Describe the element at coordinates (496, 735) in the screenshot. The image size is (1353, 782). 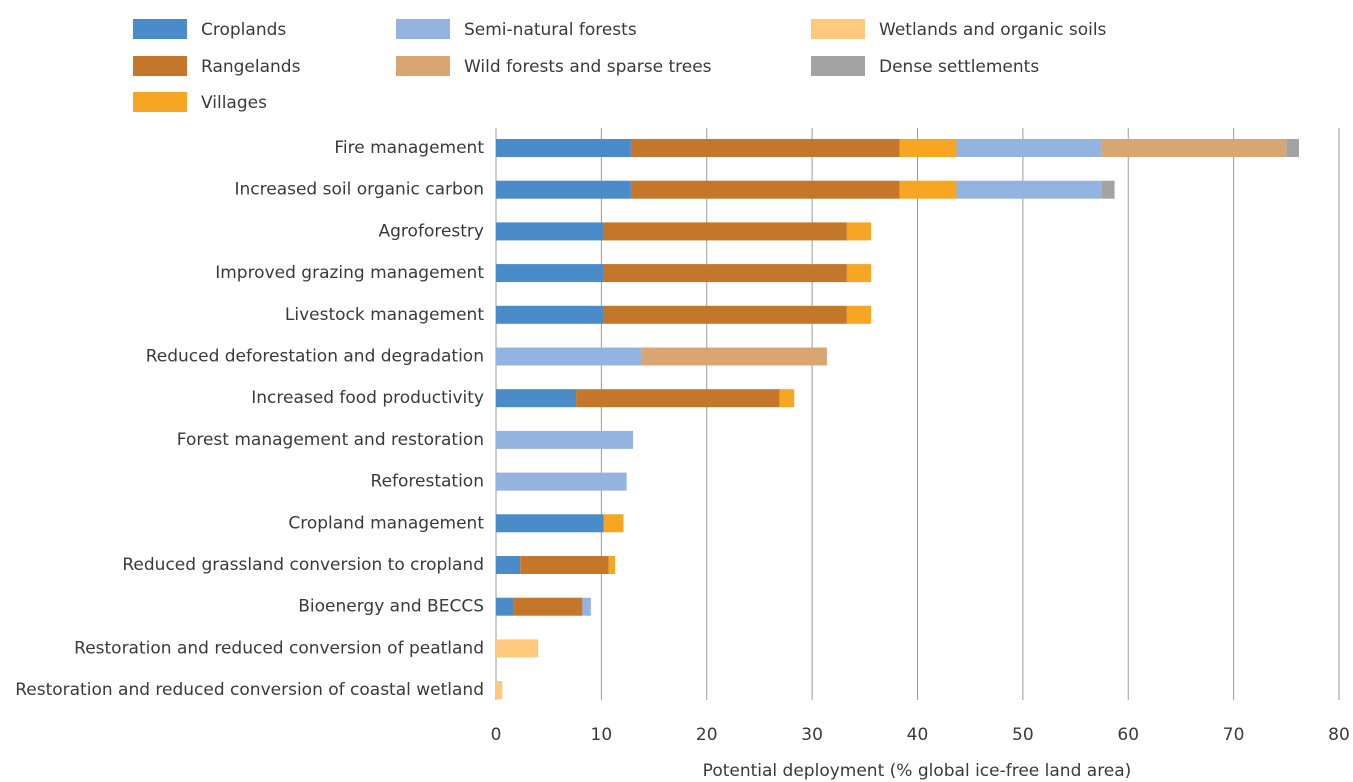
I see `x-tick-label: 0` at that location.